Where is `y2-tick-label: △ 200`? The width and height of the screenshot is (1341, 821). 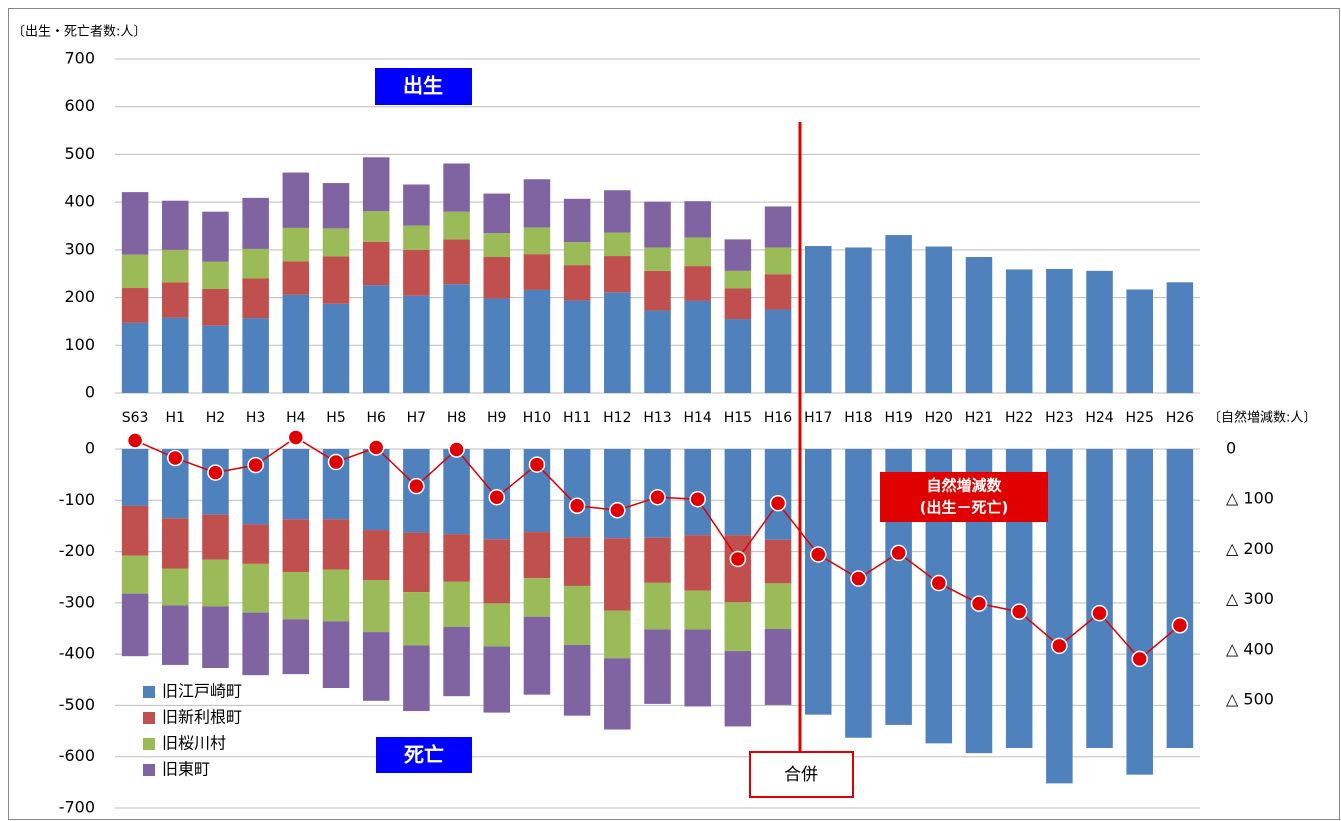
y2-tick-label: △ 200 is located at coordinates (1250, 548).